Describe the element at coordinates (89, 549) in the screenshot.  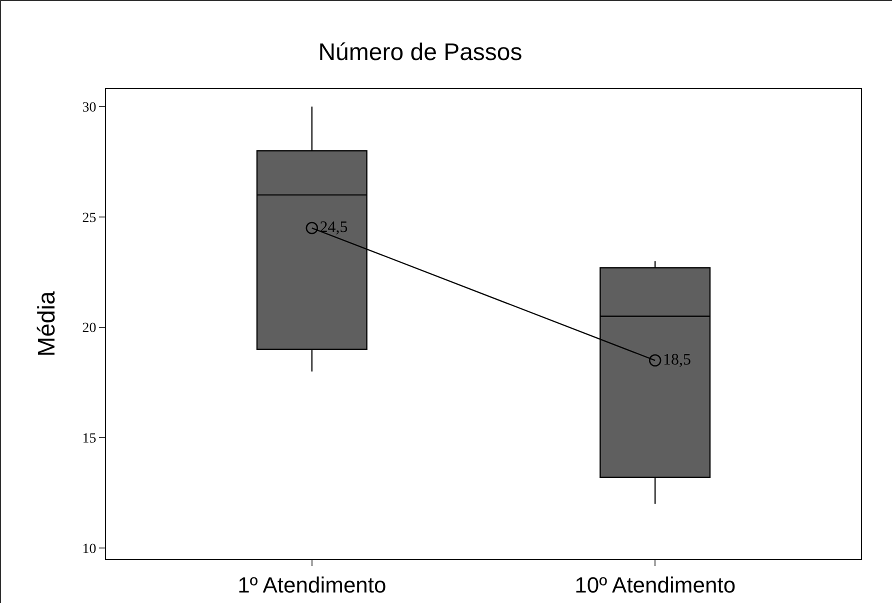
I see `y-tick-label: 10` at that location.